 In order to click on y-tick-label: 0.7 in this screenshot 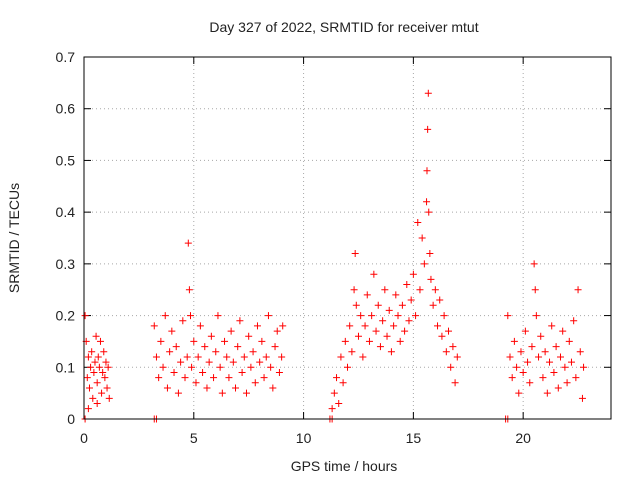, I will do `click(66, 57)`.